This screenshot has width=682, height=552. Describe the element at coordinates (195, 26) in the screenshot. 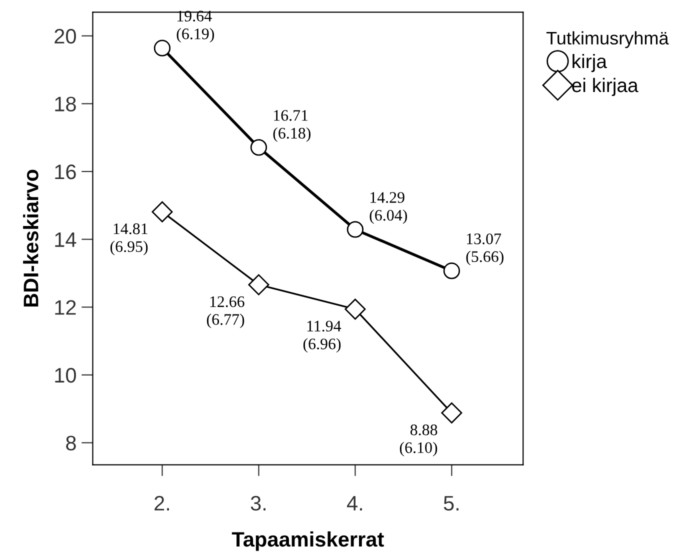

I see `data-label: 19.64 (6.19)` at that location.